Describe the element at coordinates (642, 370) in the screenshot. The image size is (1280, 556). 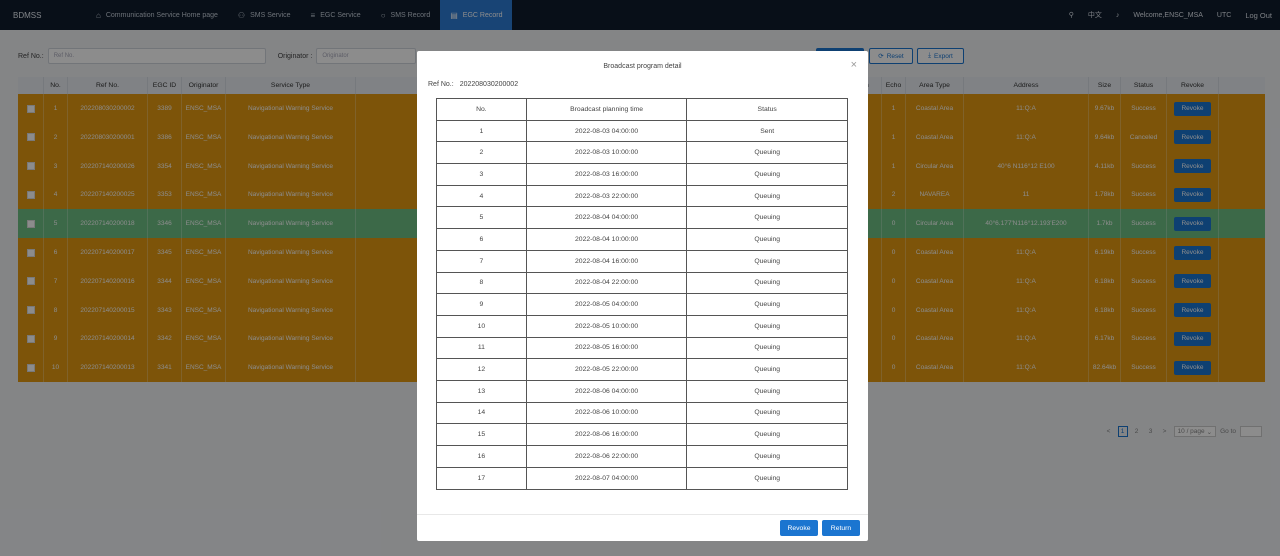
I see `plan-table-row: 12 2022-08-05 22:00:00 Queuing` at that location.